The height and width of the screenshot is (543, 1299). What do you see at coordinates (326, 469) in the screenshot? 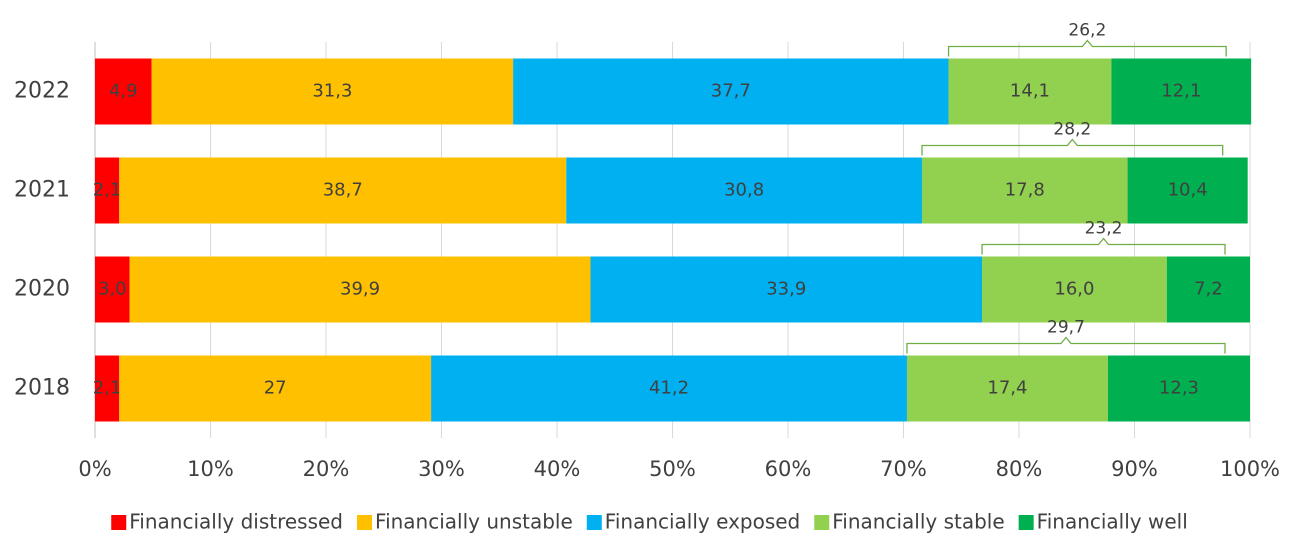
I see `x-tick-label: 20%` at bounding box center [326, 469].